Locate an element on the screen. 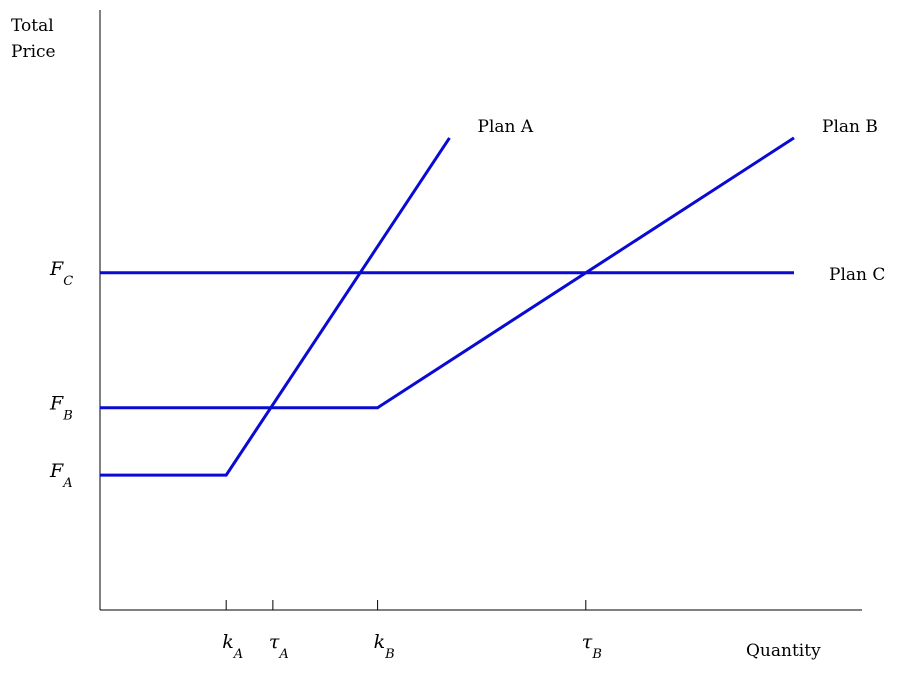 This screenshot has width=904, height=673. y-tick-label: FA is located at coordinates (61, 475).